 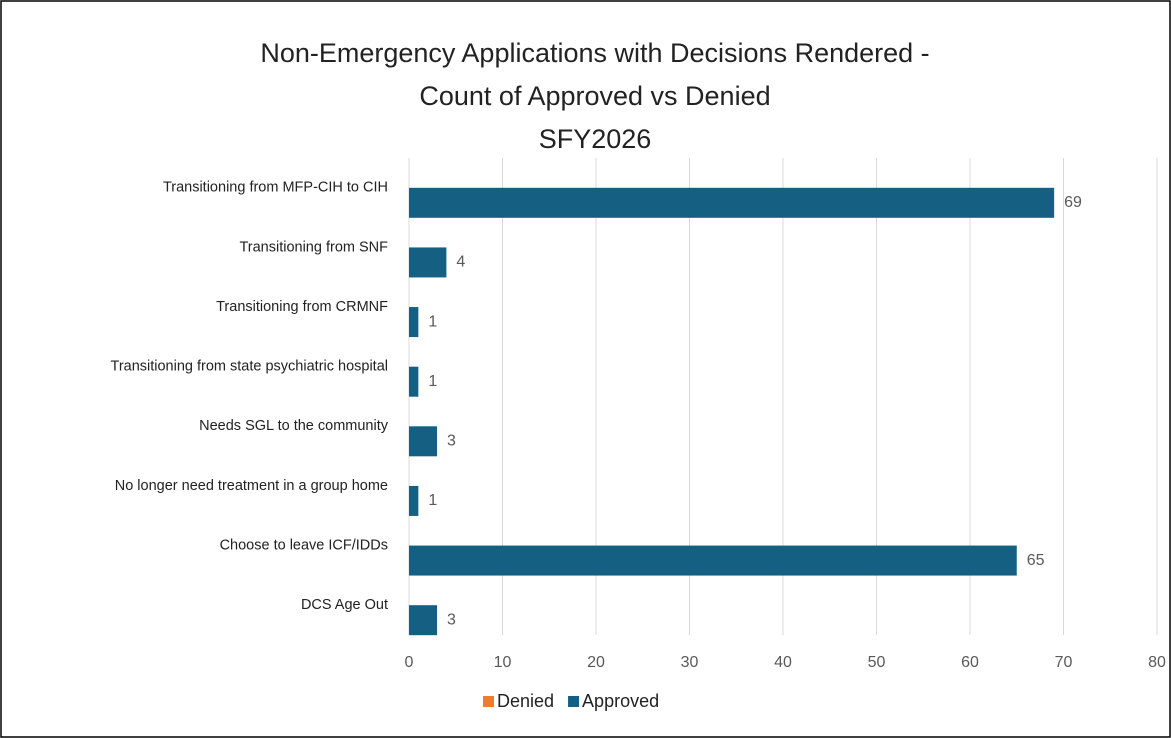 I want to click on y-tick-label: Needs SGL to the community, so click(x=294, y=426).